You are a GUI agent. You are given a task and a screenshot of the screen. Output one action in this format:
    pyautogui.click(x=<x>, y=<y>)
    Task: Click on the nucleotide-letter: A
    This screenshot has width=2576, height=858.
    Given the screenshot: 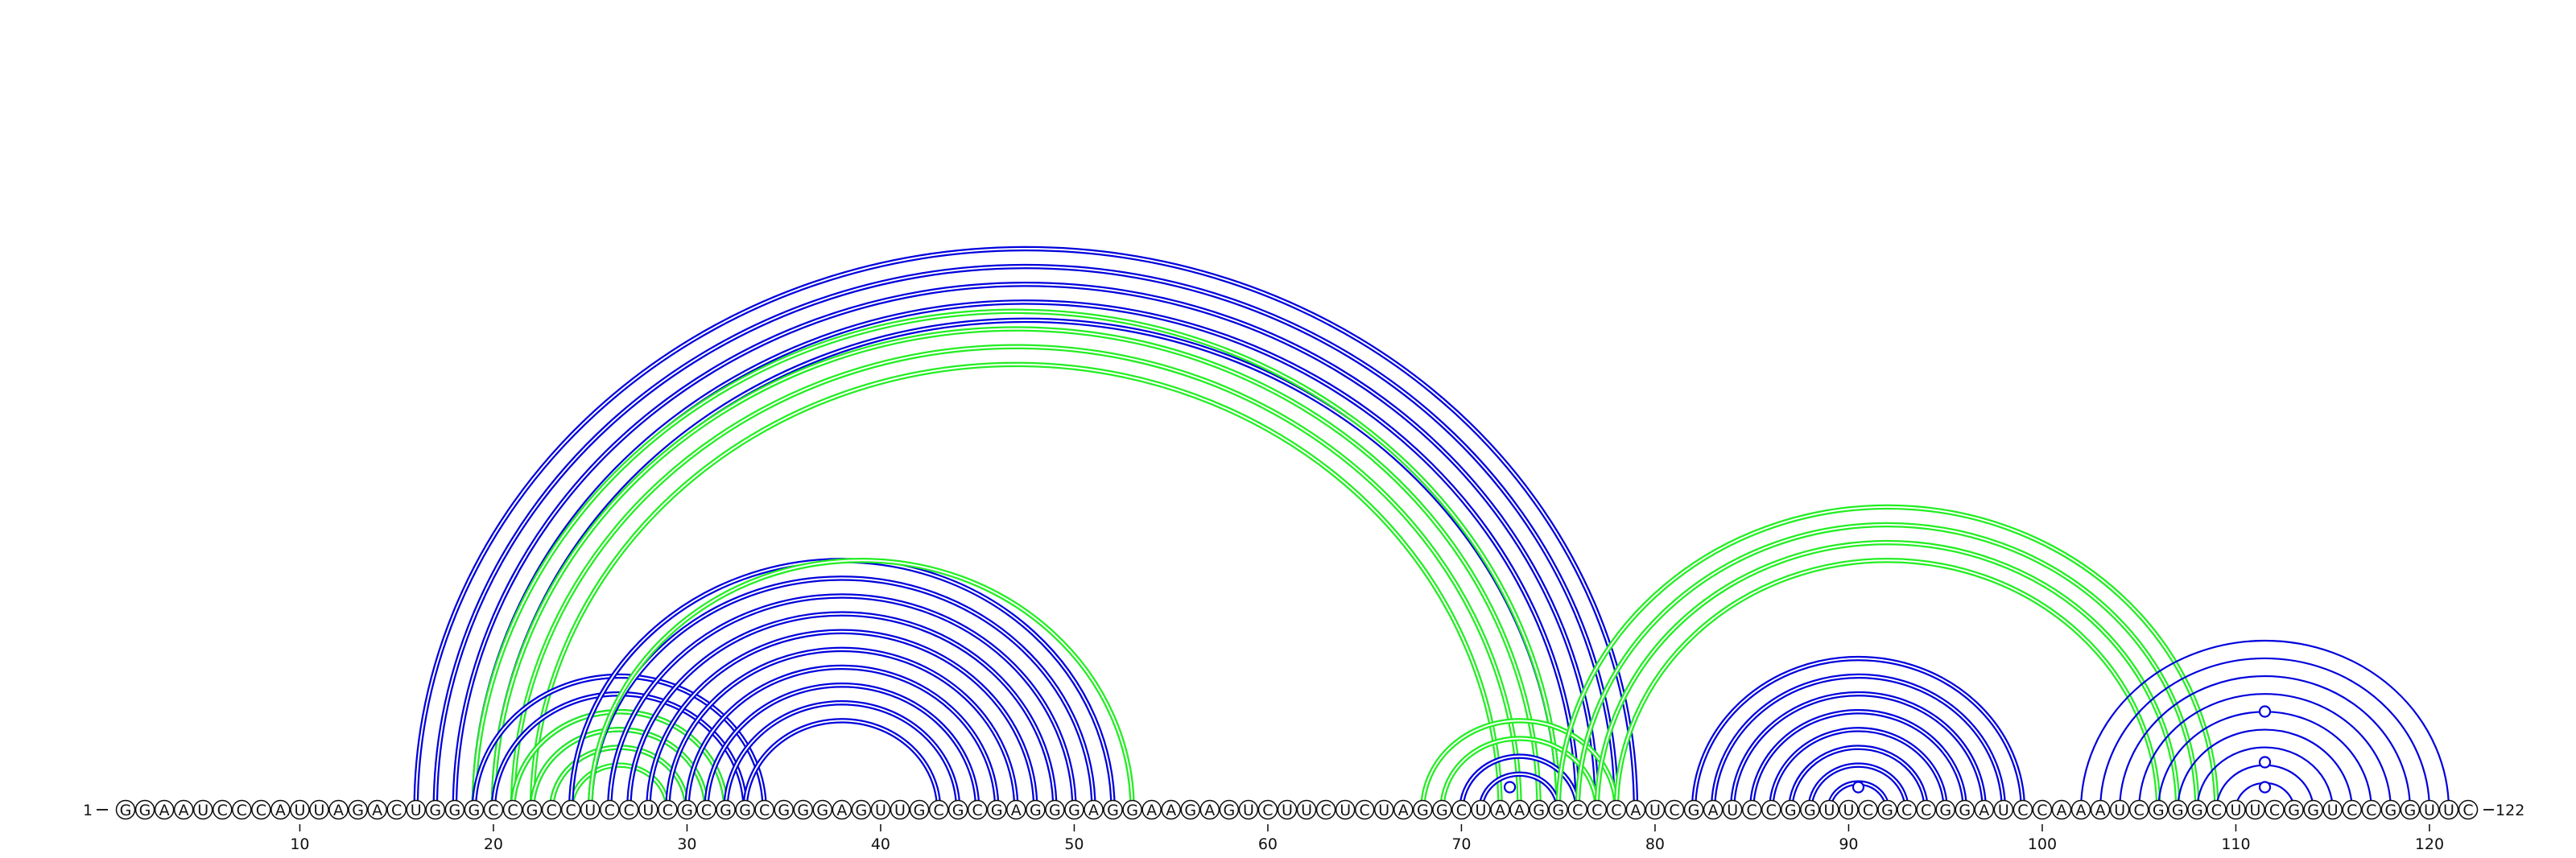 What is the action you would take?
    pyautogui.click(x=2100, y=811)
    